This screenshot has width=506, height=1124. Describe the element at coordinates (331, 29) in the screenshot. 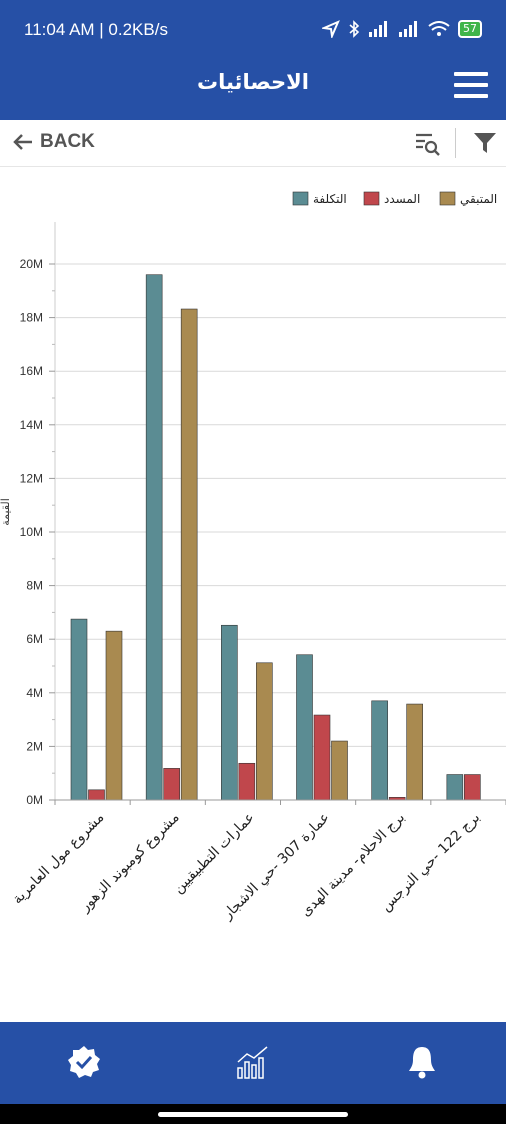

I see `location-icon` at that location.